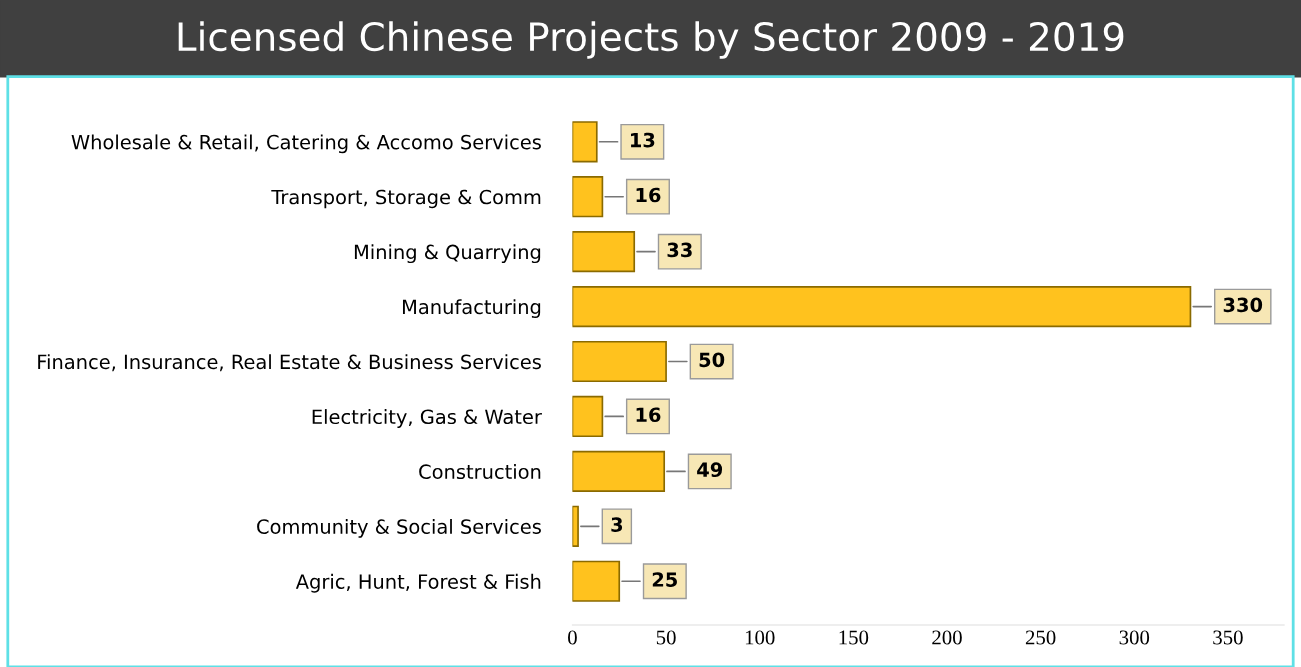  Describe the element at coordinates (666, 637) in the screenshot. I see `x-tick-label: 50` at that location.